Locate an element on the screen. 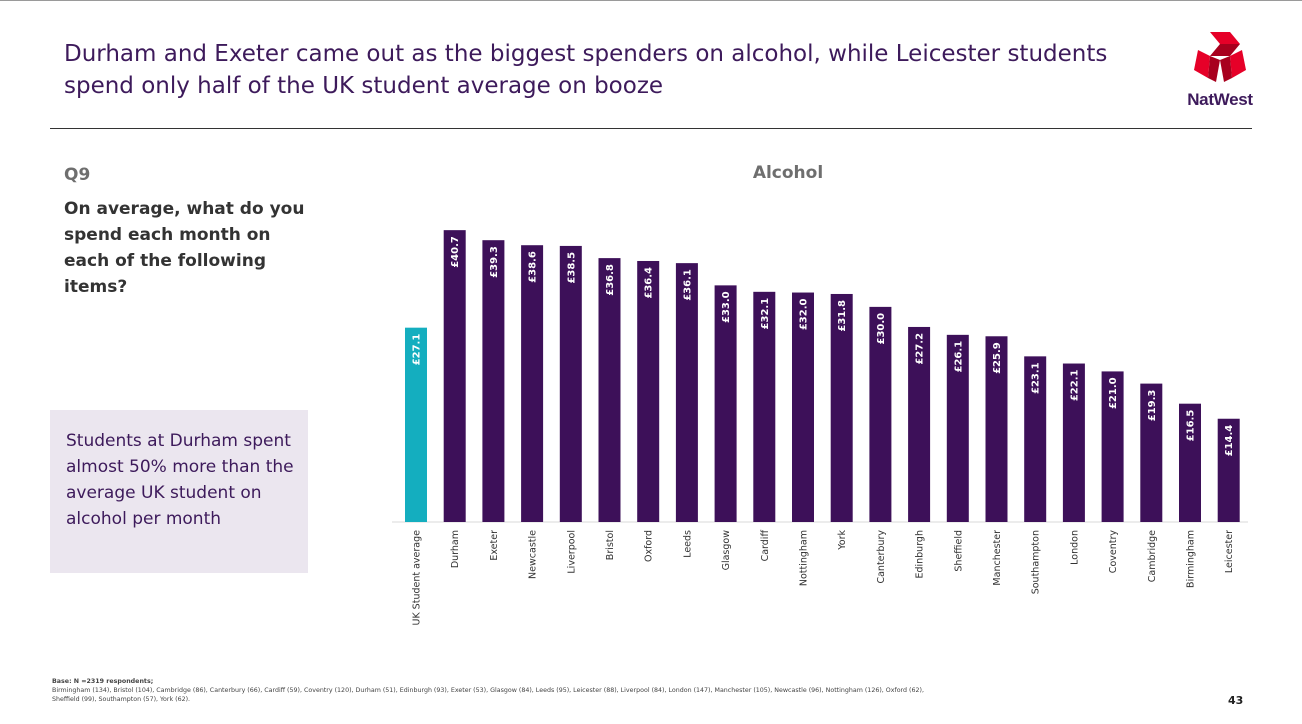  category-label: Cardiff is located at coordinates (765, 546).